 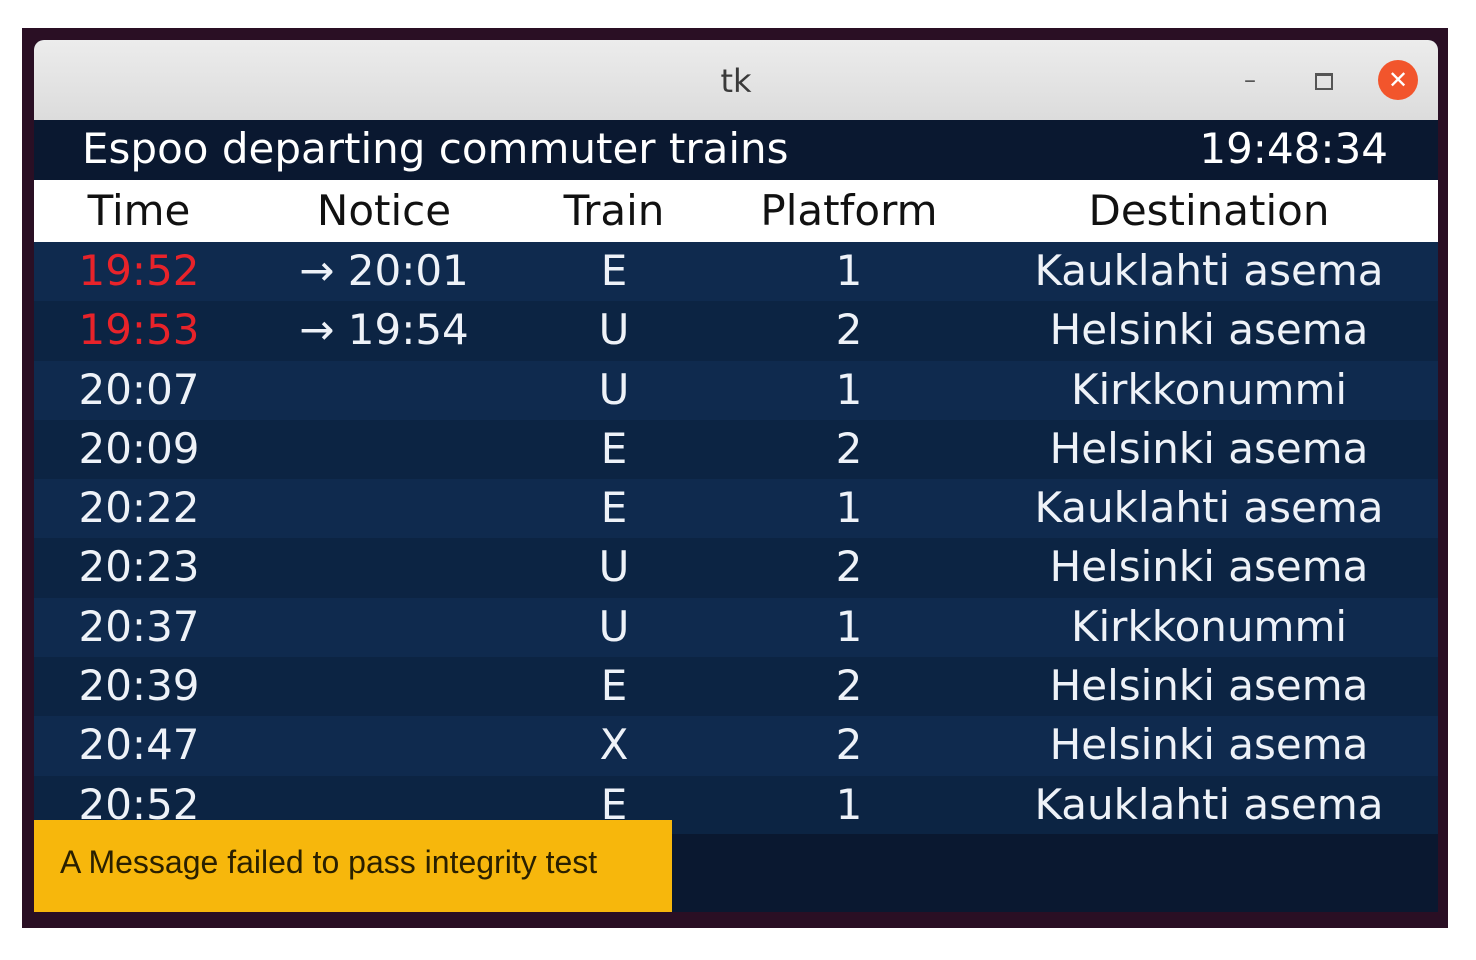 What do you see at coordinates (139, 567) in the screenshot?
I see `departure-time: 20:23` at bounding box center [139, 567].